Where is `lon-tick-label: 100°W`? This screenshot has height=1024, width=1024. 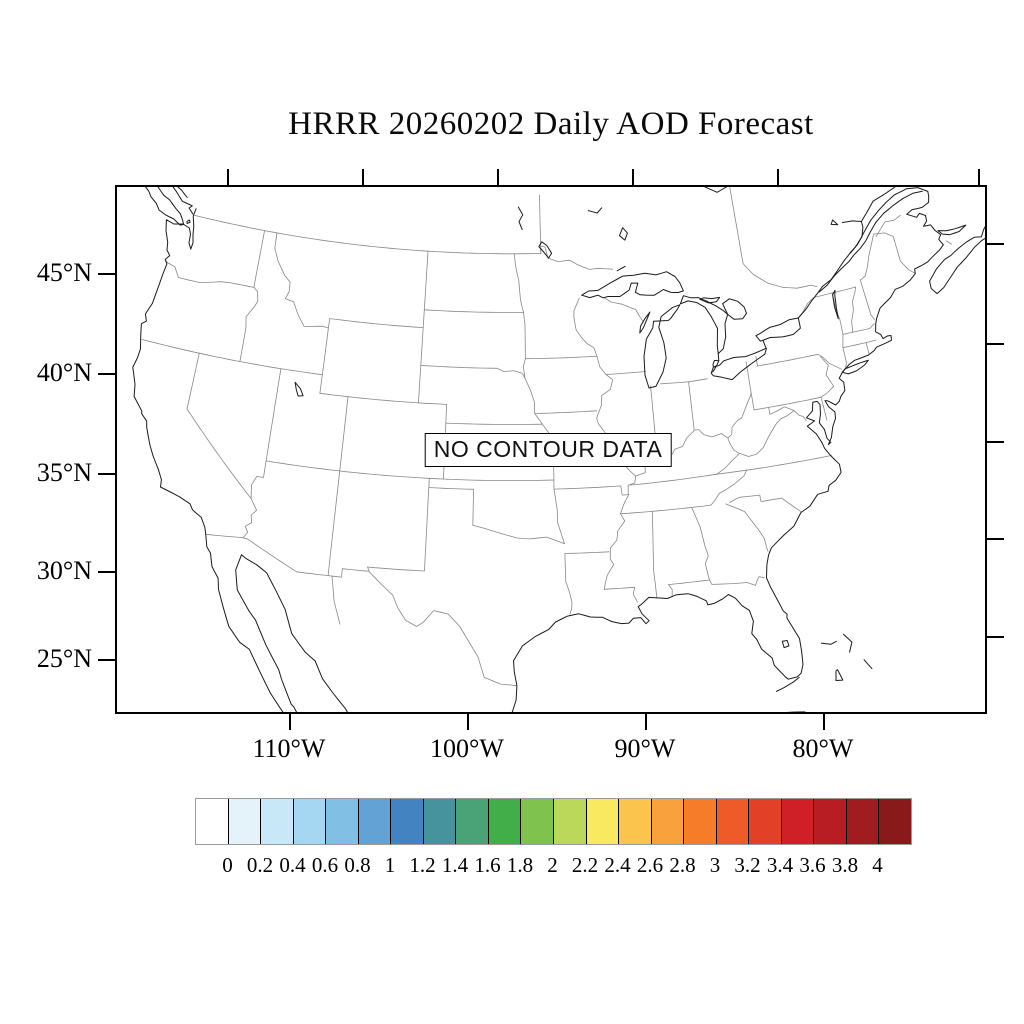 lon-tick-label: 100°W is located at coordinates (467, 748).